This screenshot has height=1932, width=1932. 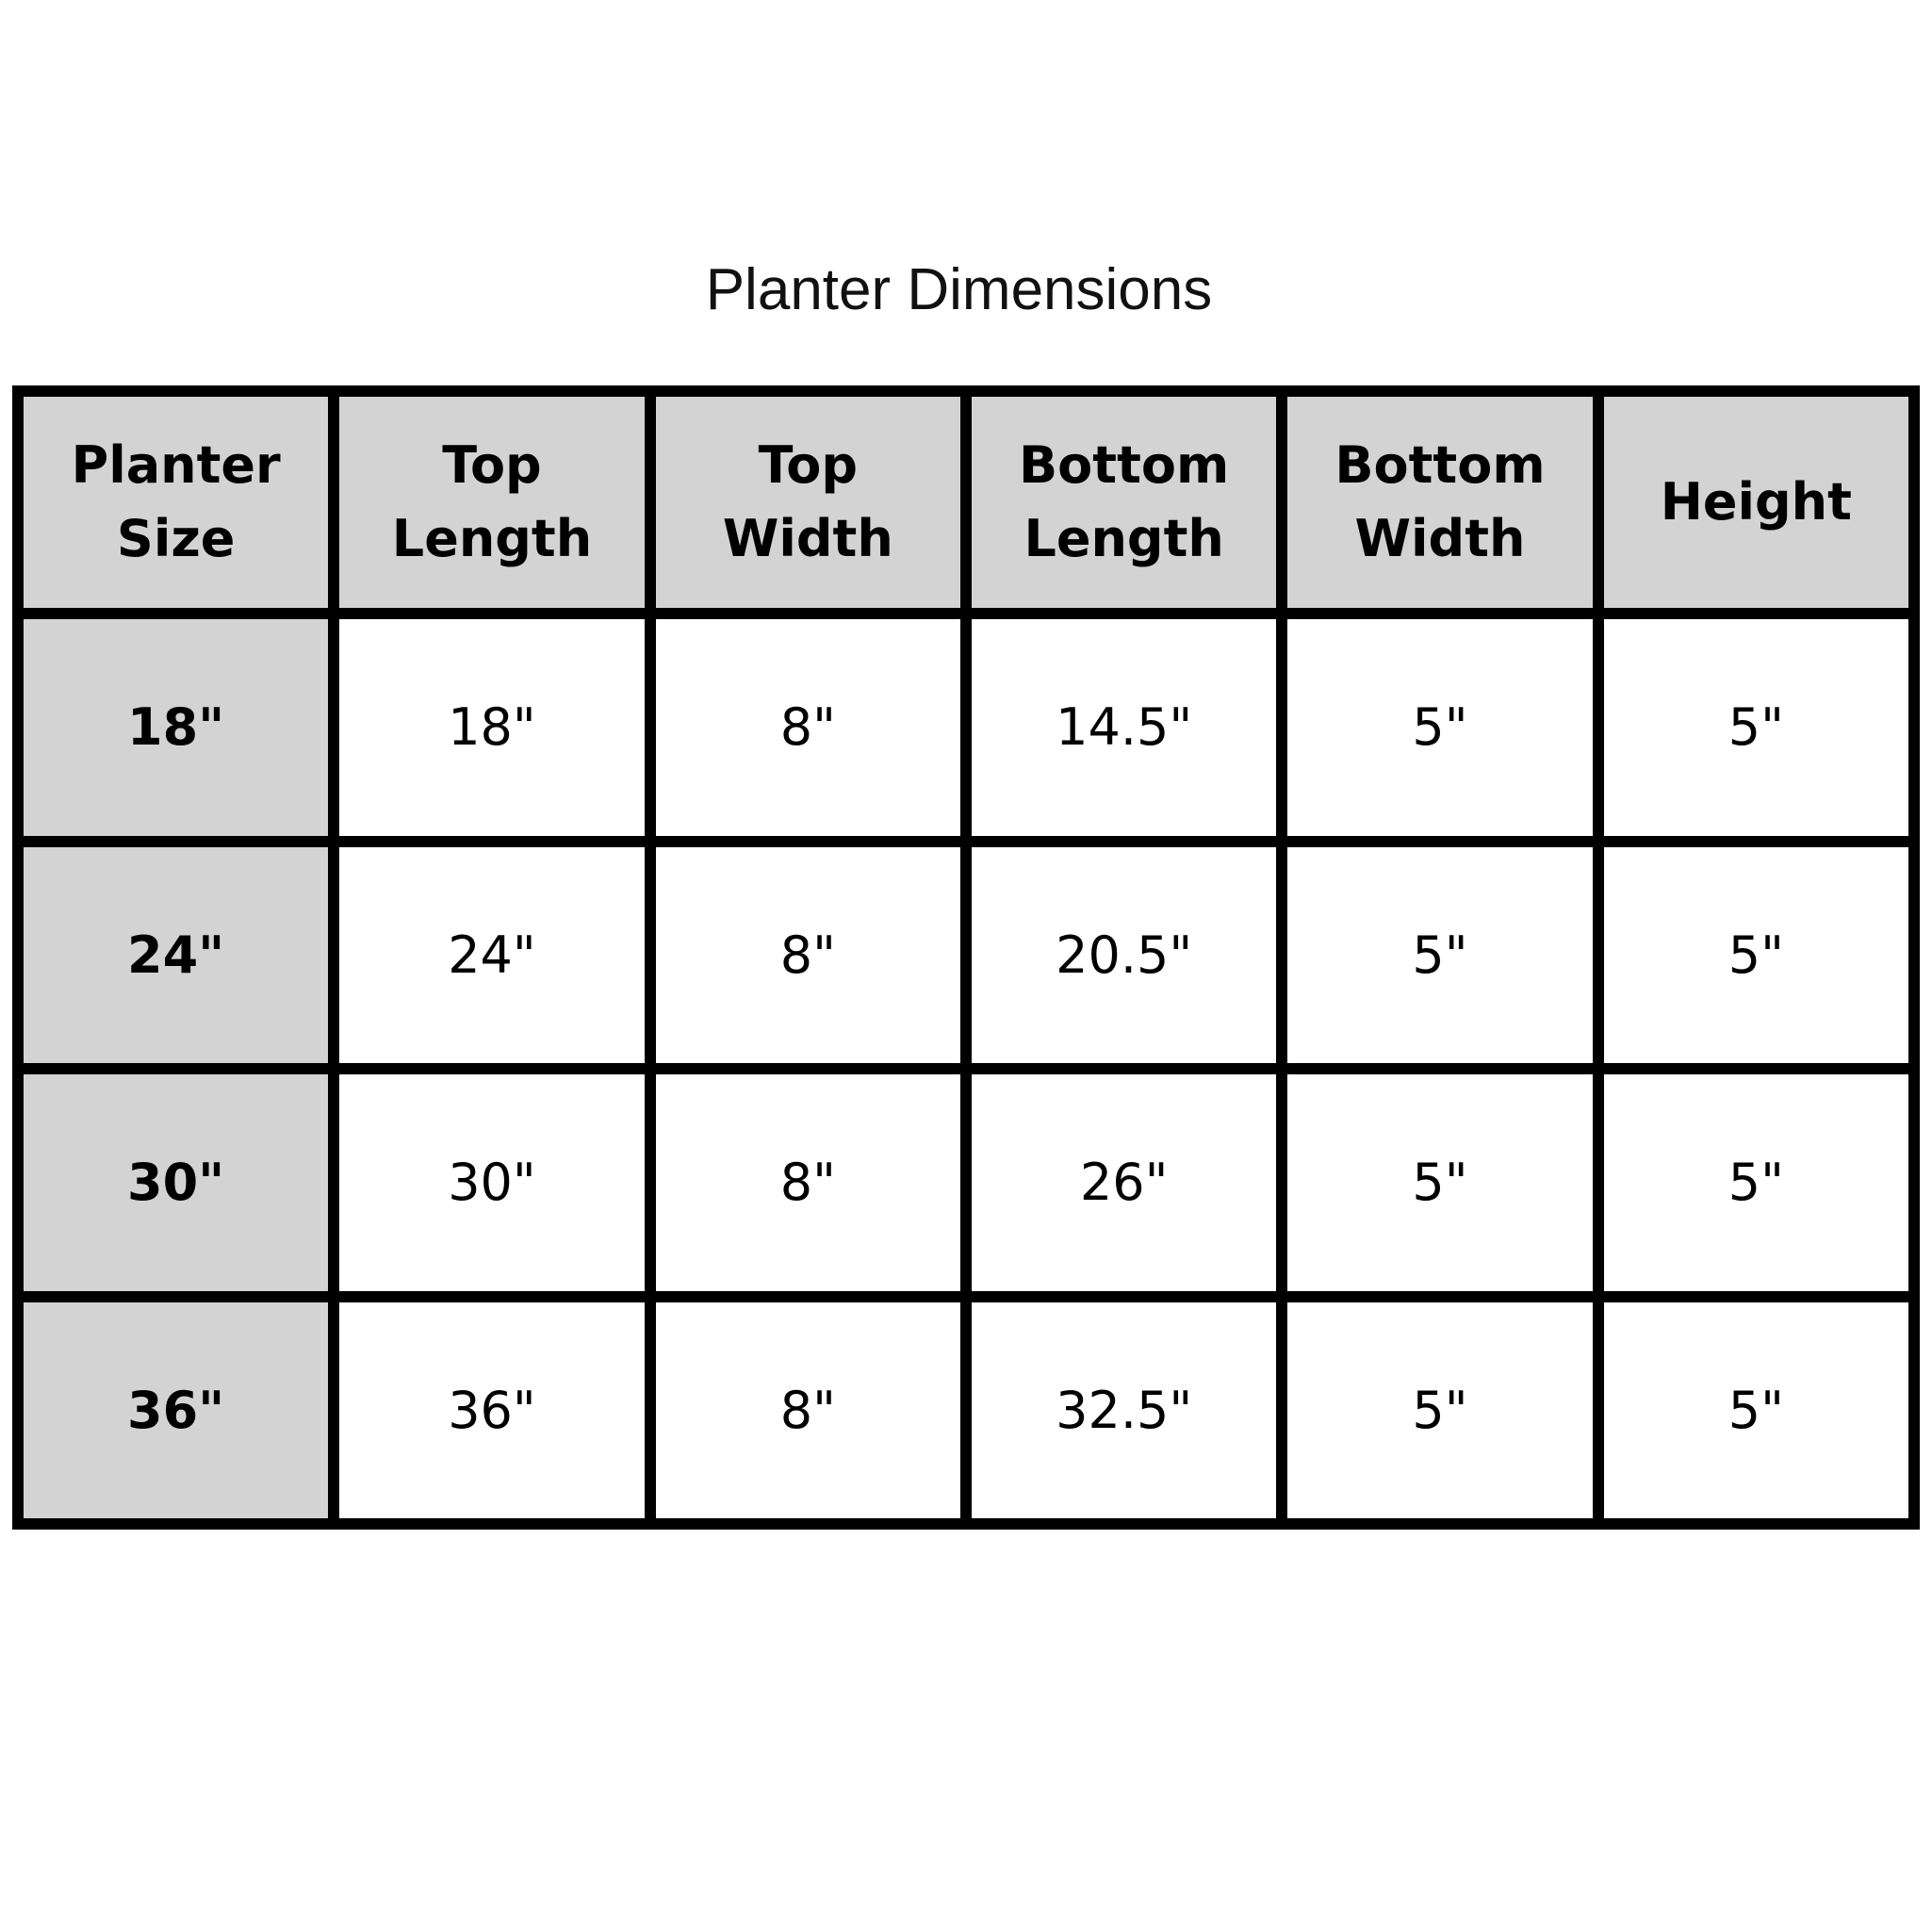 I want to click on header-text-line: Size, so click(x=176, y=538).